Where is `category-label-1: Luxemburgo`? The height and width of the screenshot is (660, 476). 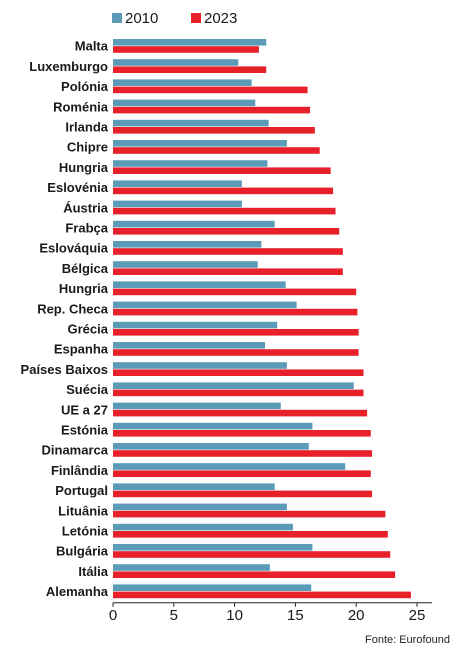 category-label-1: Luxemburgo is located at coordinates (68, 66).